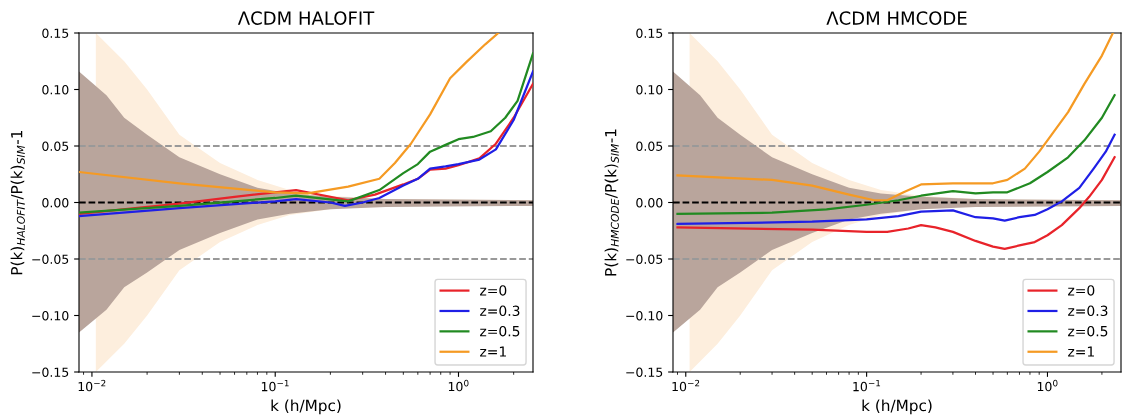 Image resolution: width=1123 pixels, height=417 pixels. Describe the element at coordinates (896, 18) in the screenshot. I see `chart-title: ΛCDM HMCODE` at that location.